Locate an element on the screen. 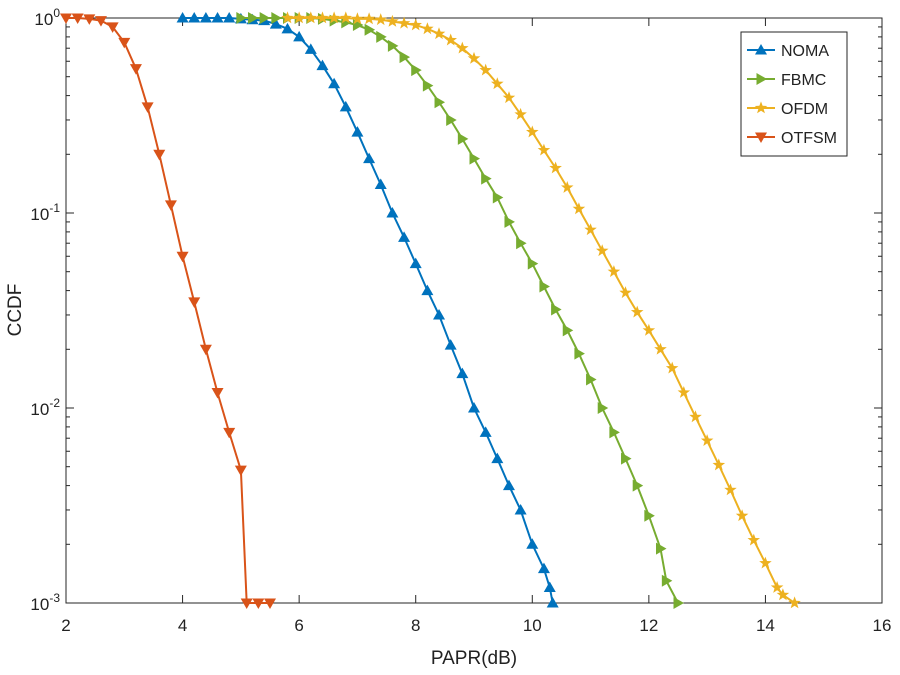 This screenshot has width=900, height=675. legend-label: FBMC is located at coordinates (803, 80).